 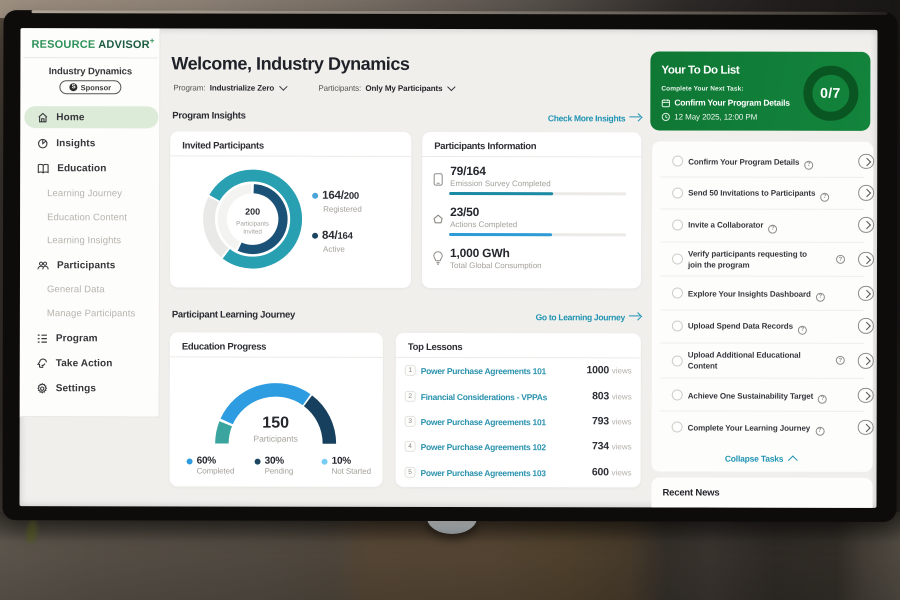 I want to click on svg-text: Participants, so click(x=252, y=223).